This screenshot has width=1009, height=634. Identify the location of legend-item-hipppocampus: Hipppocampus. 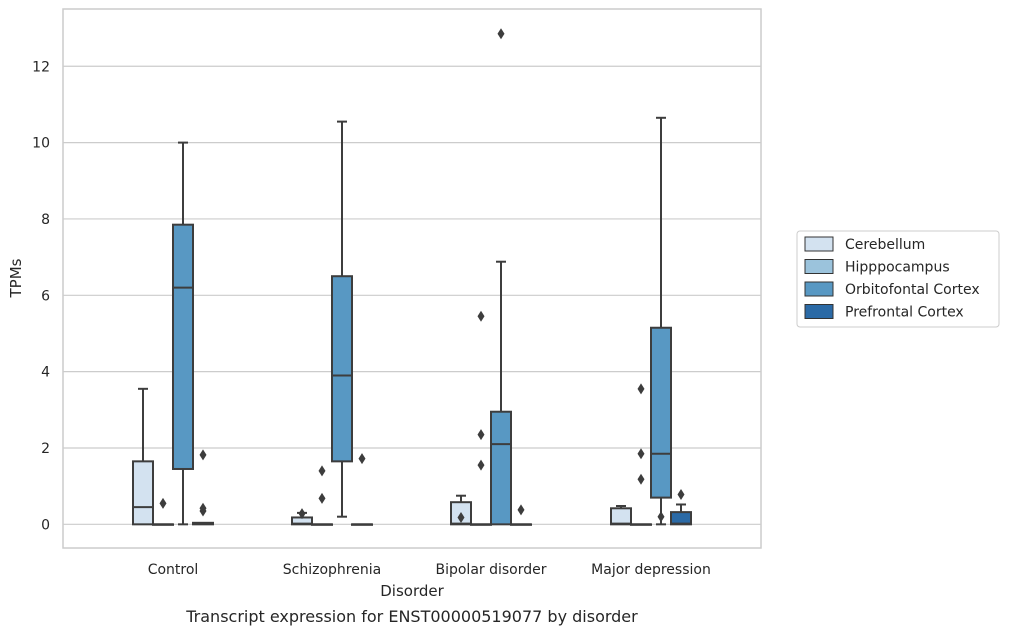
(877, 267).